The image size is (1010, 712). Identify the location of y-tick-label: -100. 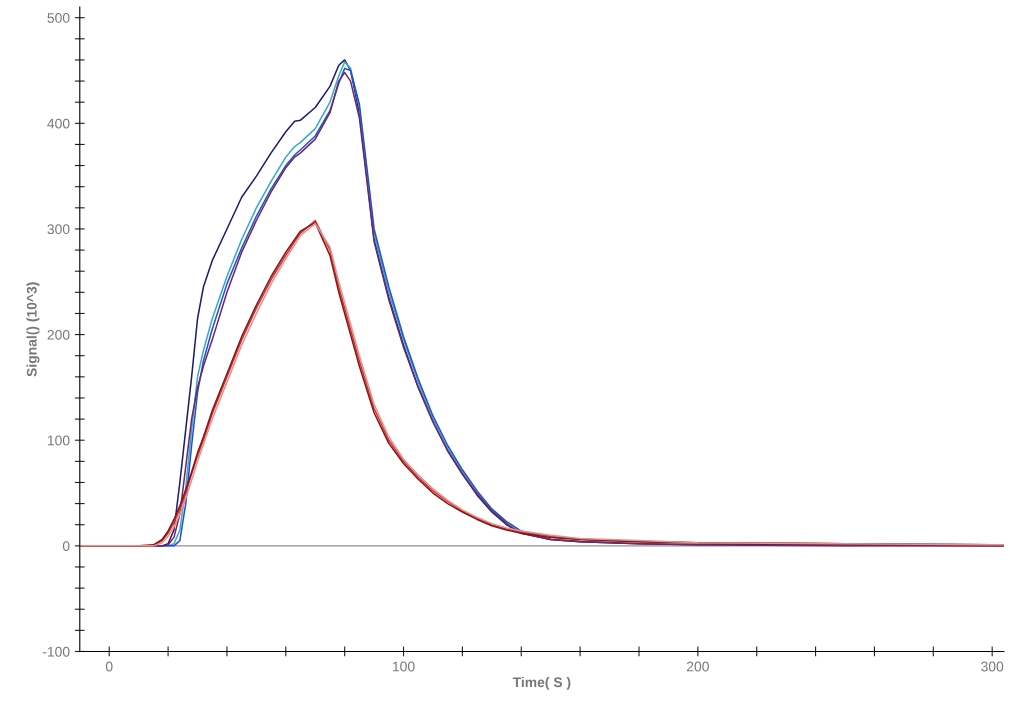
(56, 651).